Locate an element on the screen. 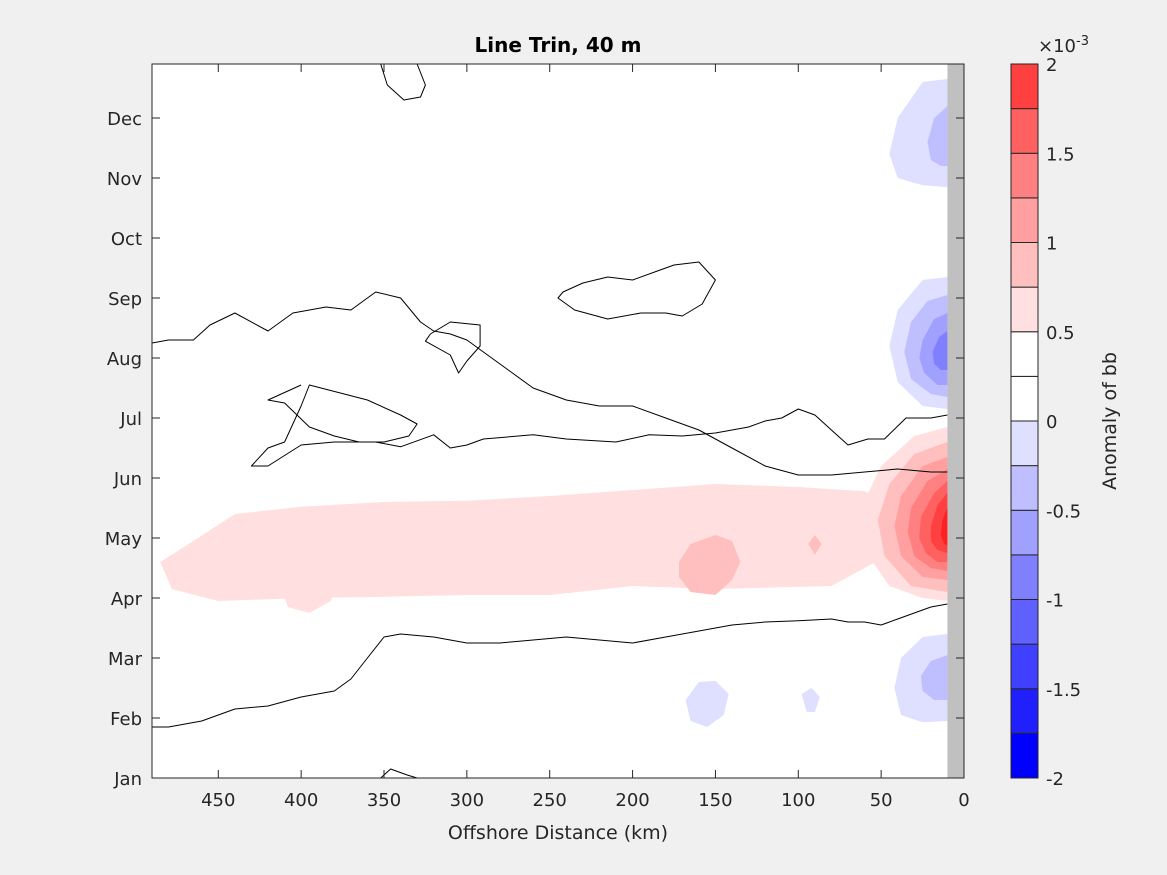  x-tick-label: 250 is located at coordinates (550, 800).